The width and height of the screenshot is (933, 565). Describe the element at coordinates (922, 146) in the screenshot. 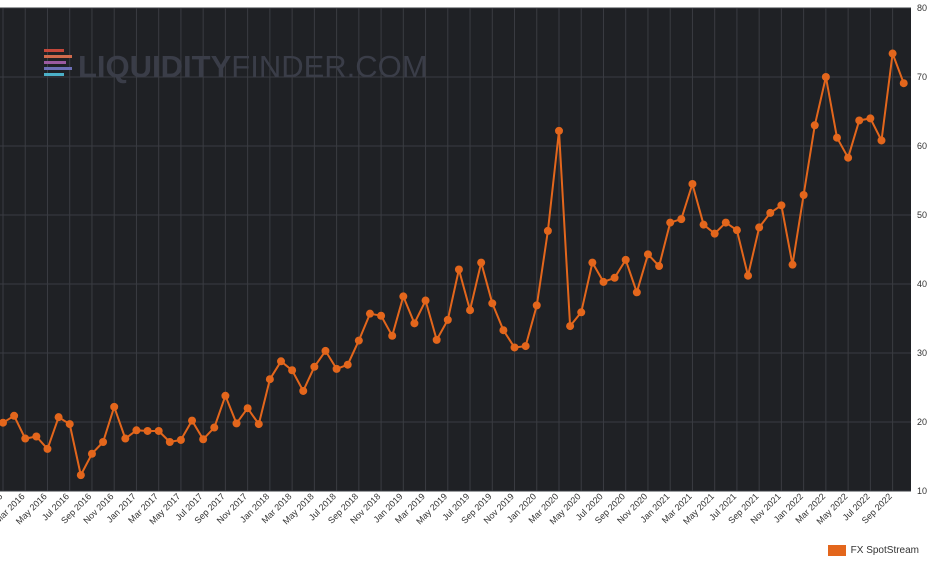

I see `y-tick-label: 60` at that location.